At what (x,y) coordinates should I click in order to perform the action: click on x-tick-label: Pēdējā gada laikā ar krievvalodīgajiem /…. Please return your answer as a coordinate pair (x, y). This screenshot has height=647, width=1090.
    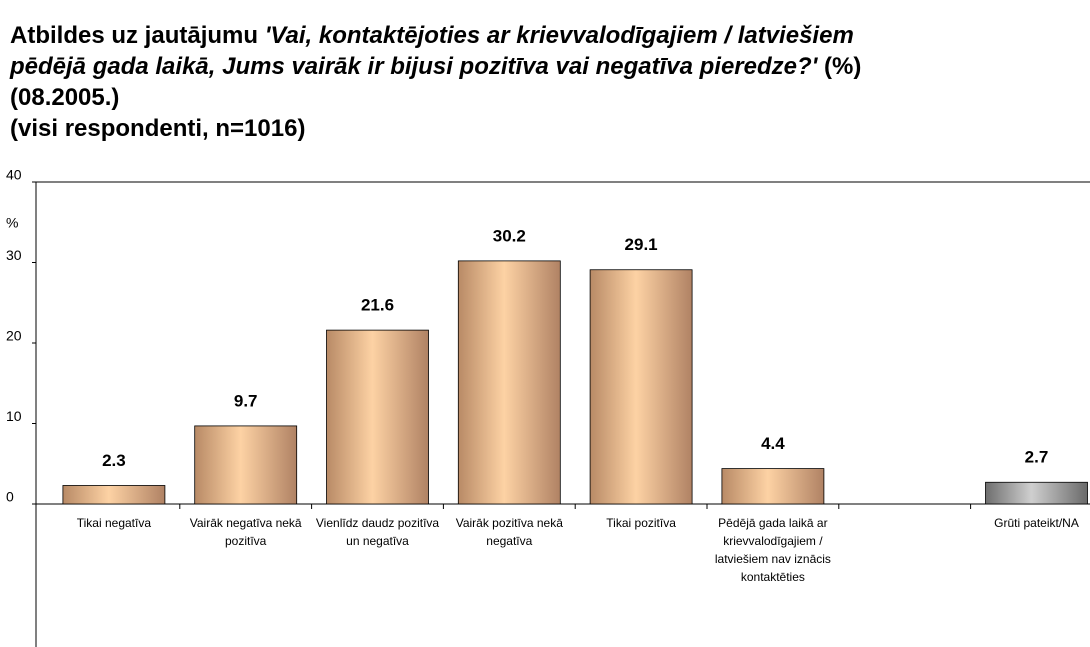
    Looking at the image, I should click on (772, 550).